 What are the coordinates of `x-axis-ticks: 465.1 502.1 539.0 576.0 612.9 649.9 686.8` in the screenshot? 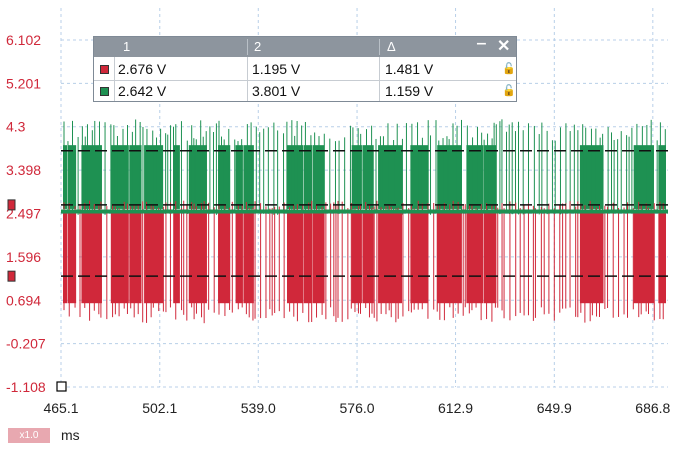 It's located at (356, 408).